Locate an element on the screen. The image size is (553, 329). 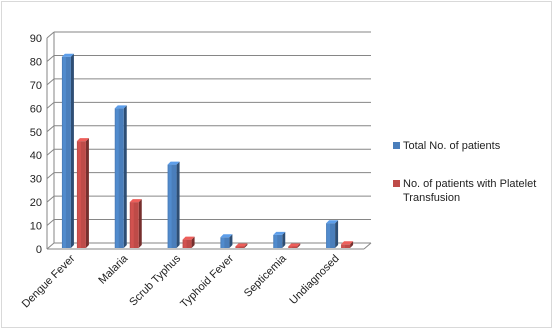
y-tick-label: 10 is located at coordinates (36, 227).